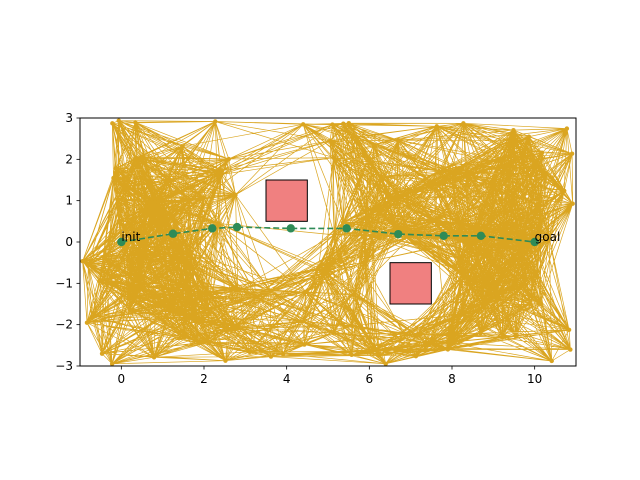 This screenshot has width=640, height=480. What do you see at coordinates (328, 234) in the screenshot?
I see `path-layer` at bounding box center [328, 234].